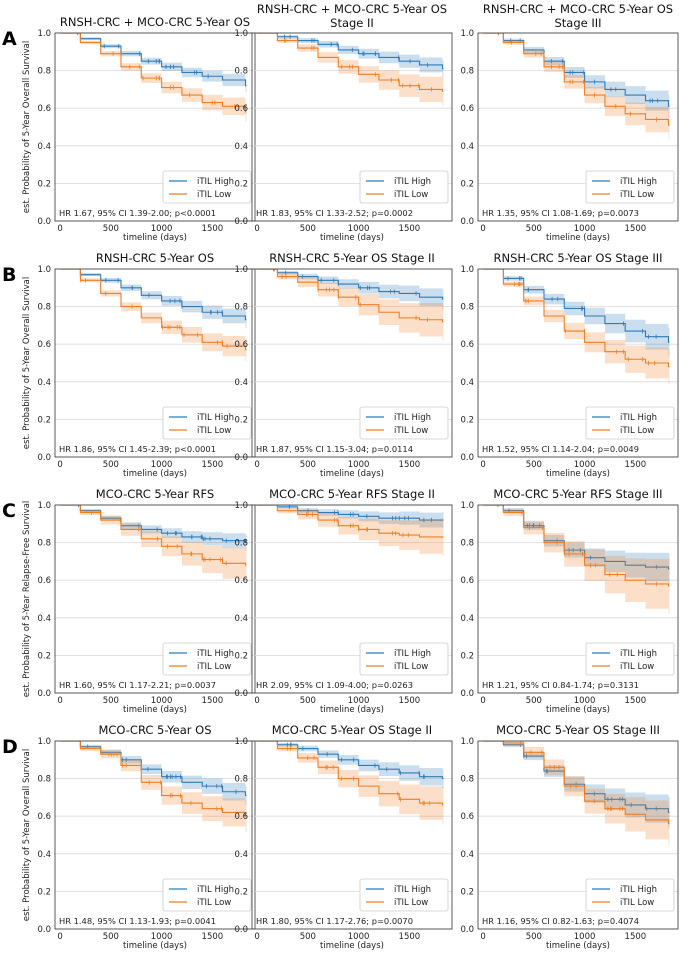 The height and width of the screenshot is (953, 685). Describe the element at coordinates (9, 39) in the screenshot. I see `row-letter-A: A` at that location.